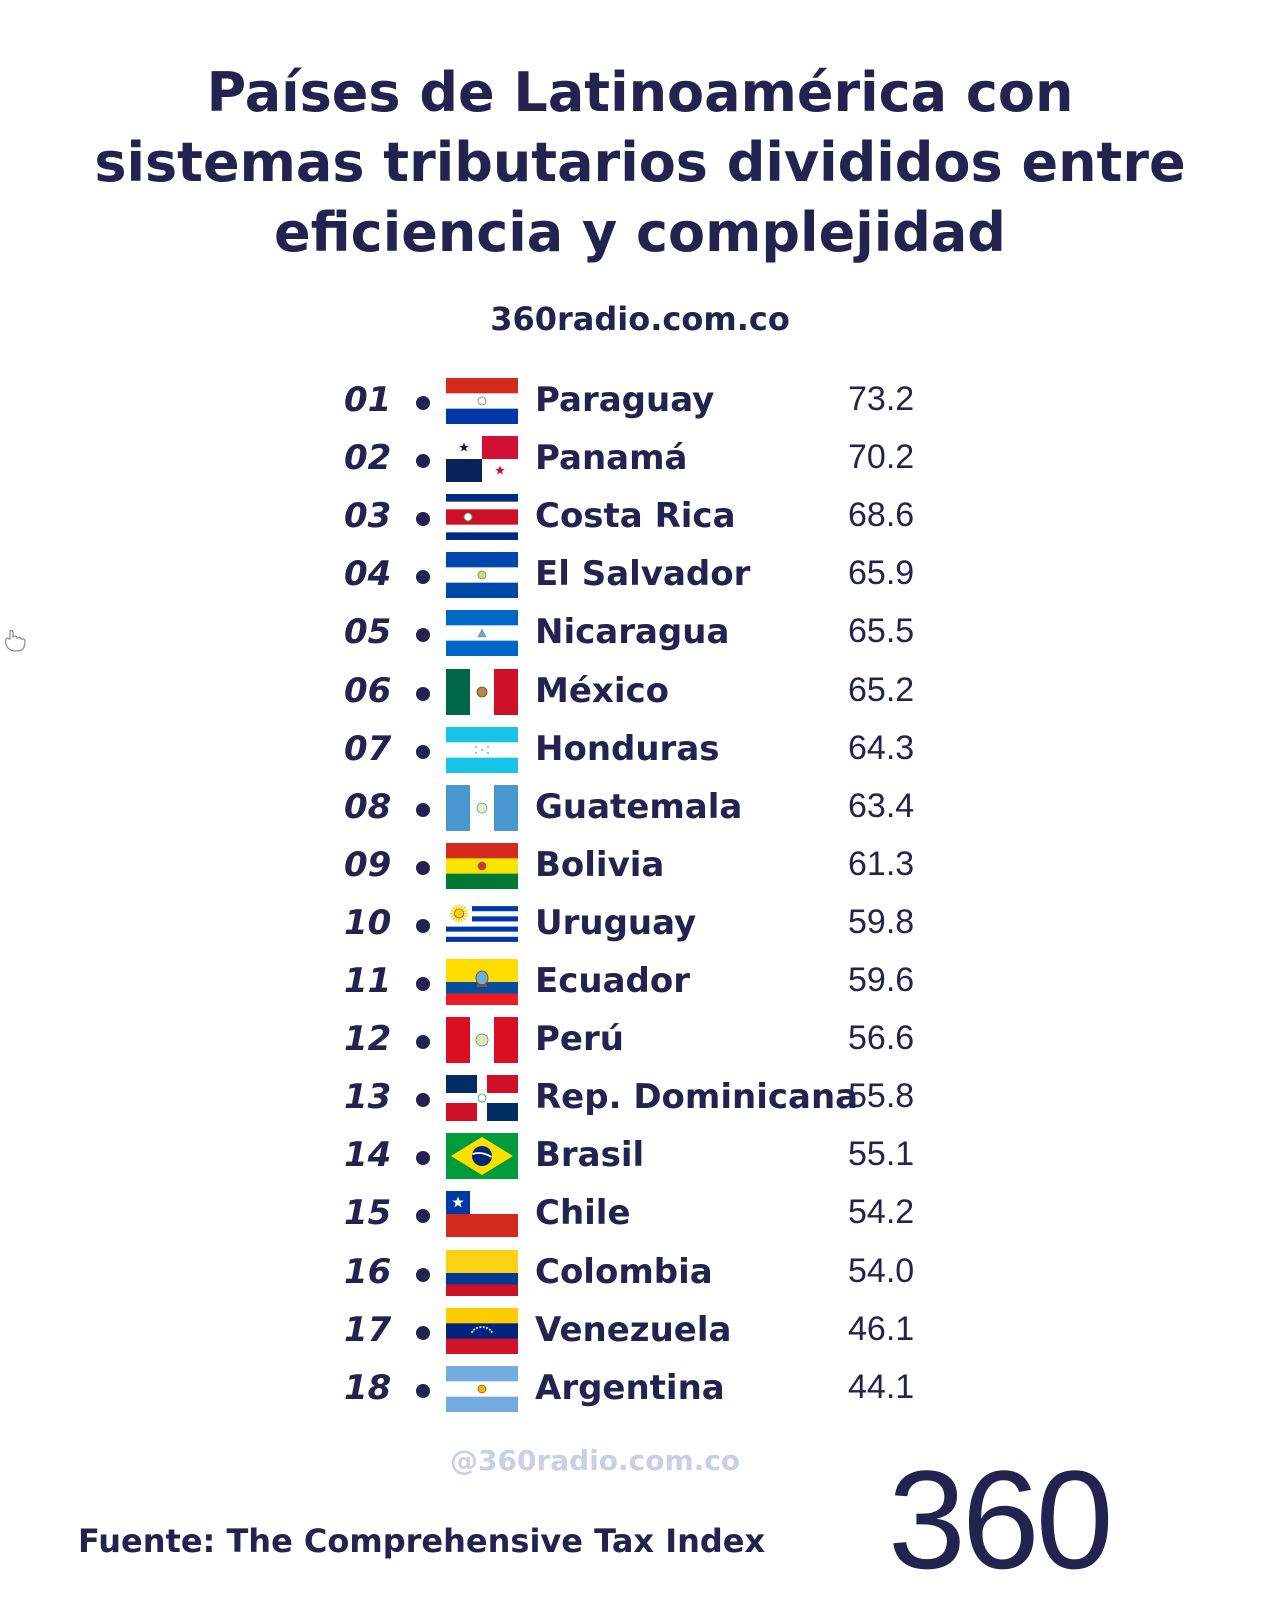  I want to click on country-name: Perú, so click(579, 1039).